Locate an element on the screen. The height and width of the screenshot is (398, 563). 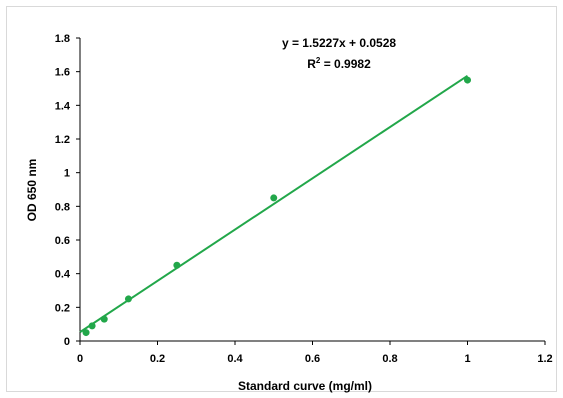
y-tick-label: 0.8 is located at coordinates (62, 207).